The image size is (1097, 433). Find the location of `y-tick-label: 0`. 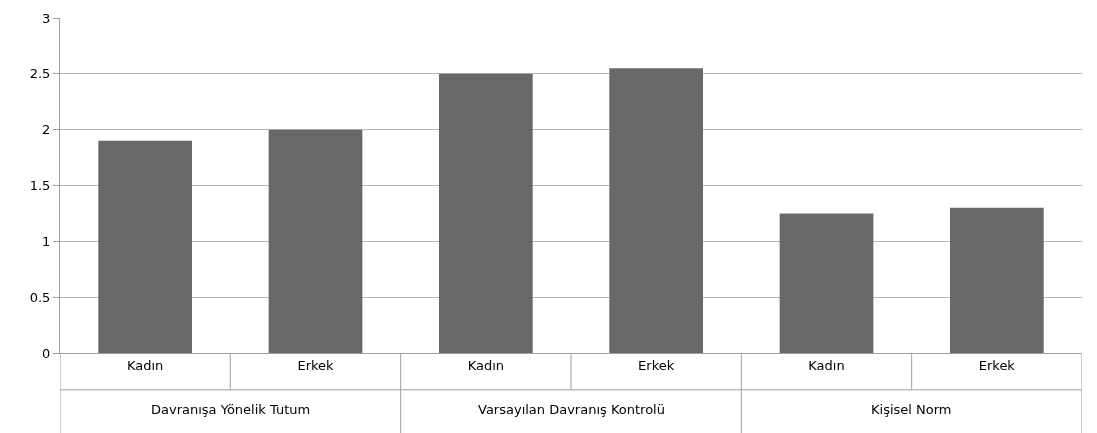

y-tick-label: 0 is located at coordinates (46, 353).